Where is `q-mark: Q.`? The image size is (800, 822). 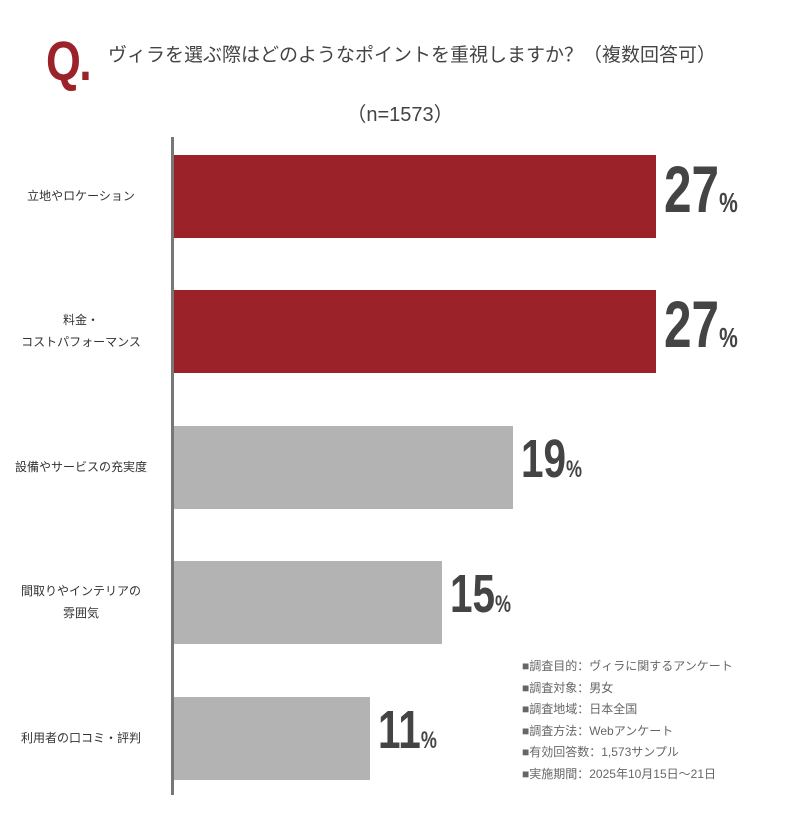 q-mark: Q. is located at coordinates (69, 60).